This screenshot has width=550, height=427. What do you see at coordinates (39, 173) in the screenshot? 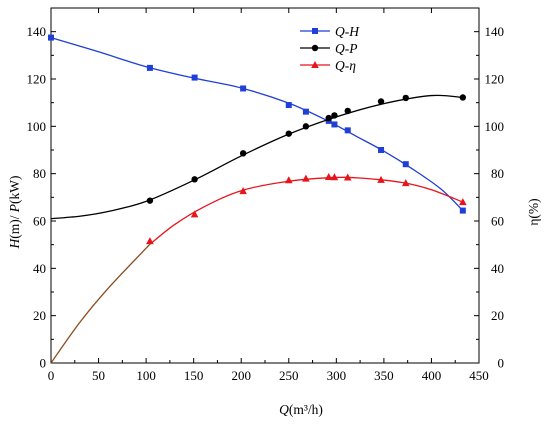
I see `y-tick-label-left: 80` at bounding box center [39, 173].